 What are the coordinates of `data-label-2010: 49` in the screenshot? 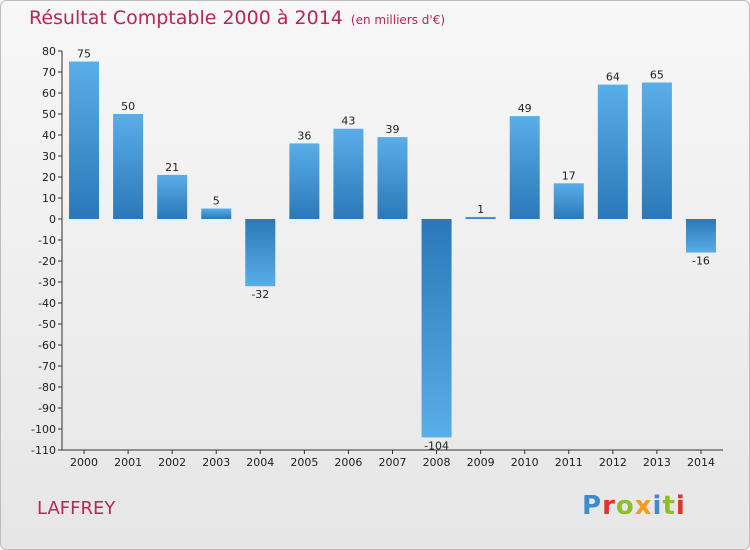 It's located at (525, 108).